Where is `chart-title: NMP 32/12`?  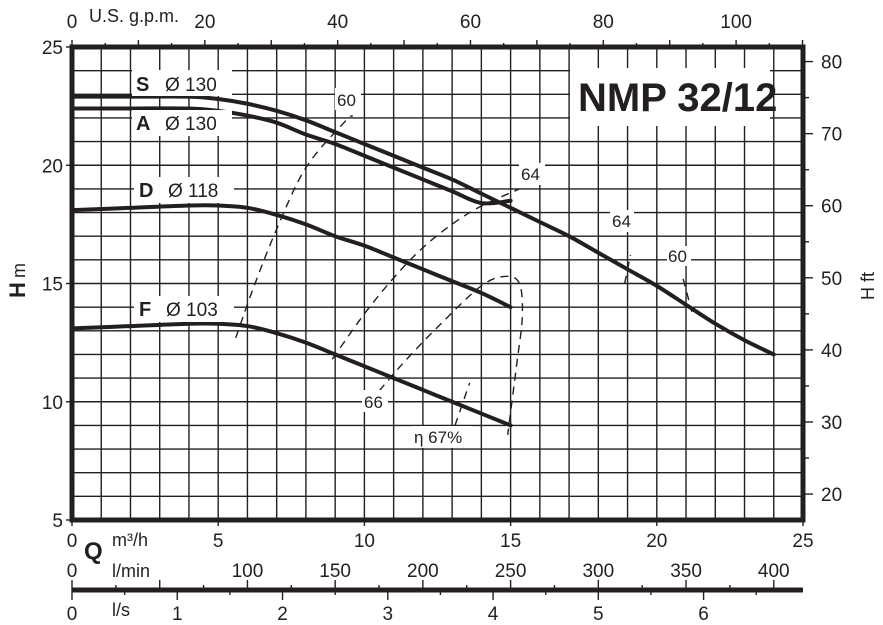 chart-title: NMP 32/12 is located at coordinates (677, 98).